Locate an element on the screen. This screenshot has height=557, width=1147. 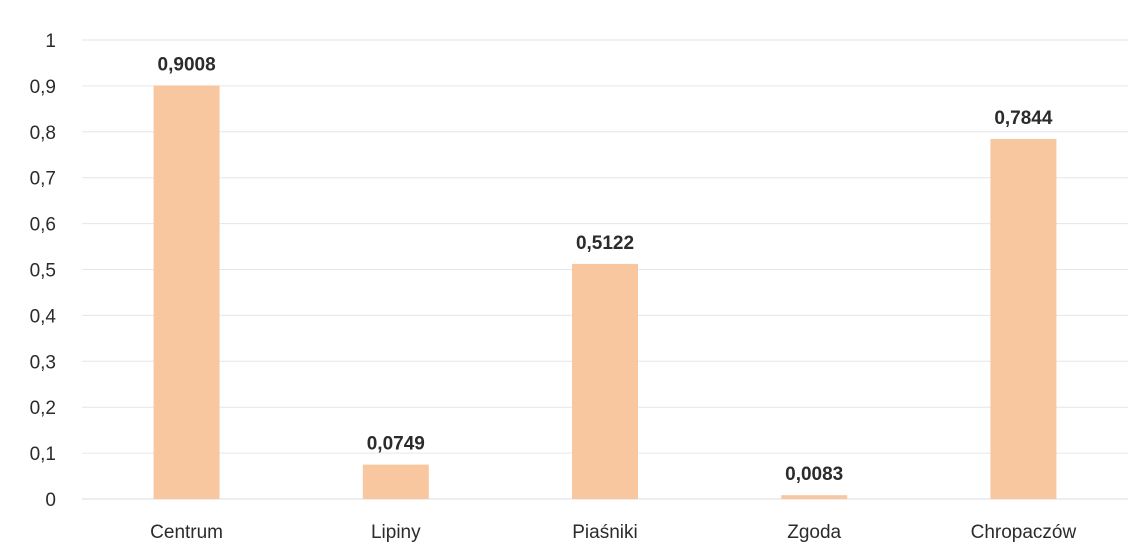
data-label: 0,5122 is located at coordinates (605, 243).